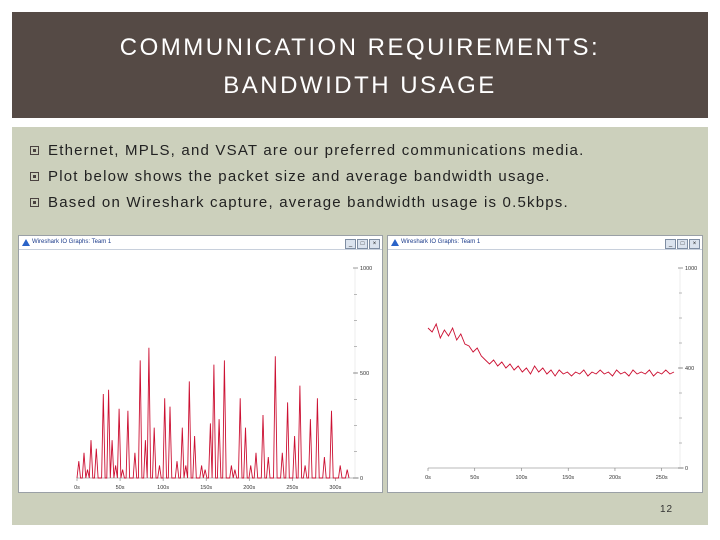 This screenshot has width=720, height=540. I want to click on slide-title-line-2: BANDWIDTH USAGE, so click(360, 85).